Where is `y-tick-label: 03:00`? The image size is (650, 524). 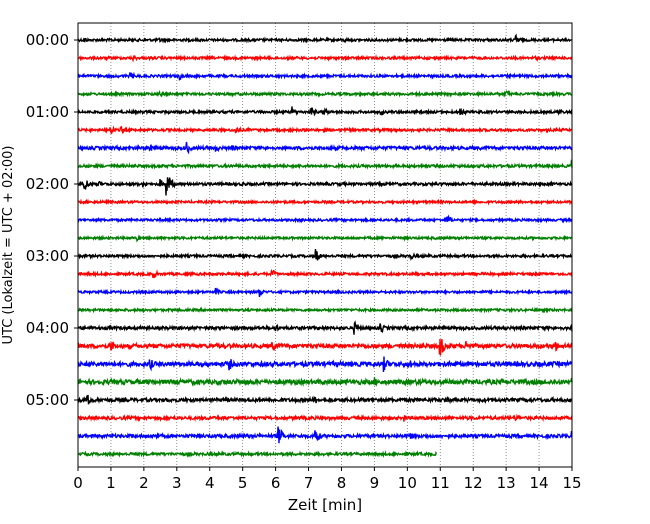
y-tick-label: 03:00 is located at coordinates (47, 256).